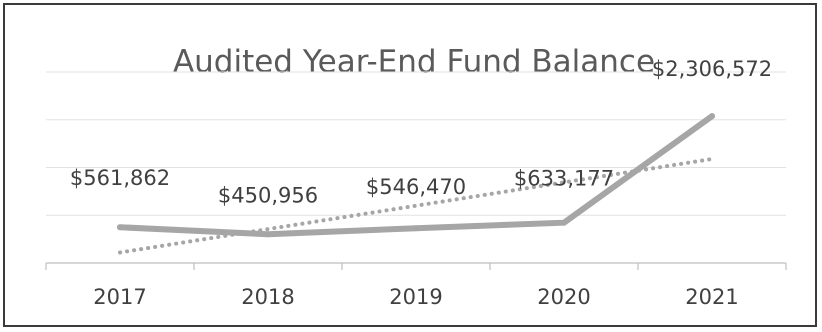 The width and height of the screenshot is (822, 332). Describe the element at coordinates (711, 297) in the screenshot. I see `x-tick-label: 2021` at that location.